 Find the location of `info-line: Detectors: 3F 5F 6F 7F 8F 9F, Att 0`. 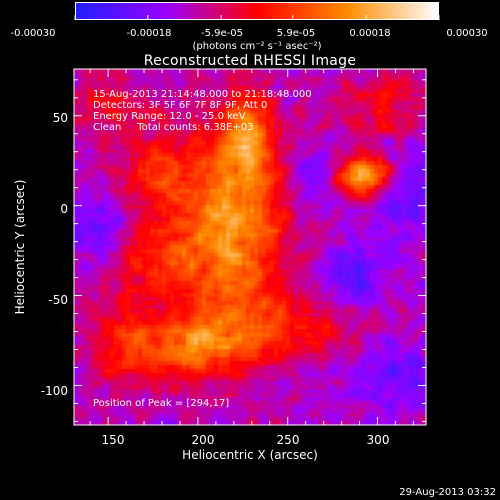

info-line: Detectors: 3F 5F 6F 7F 8F 9F, Att 0 is located at coordinates (180, 105).